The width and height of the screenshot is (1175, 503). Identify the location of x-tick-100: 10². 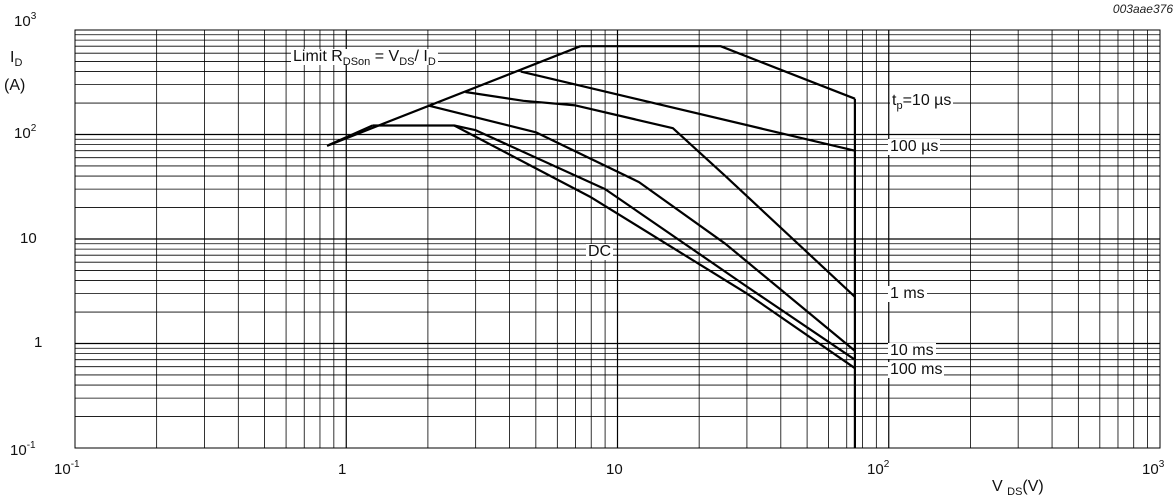
(878, 468).